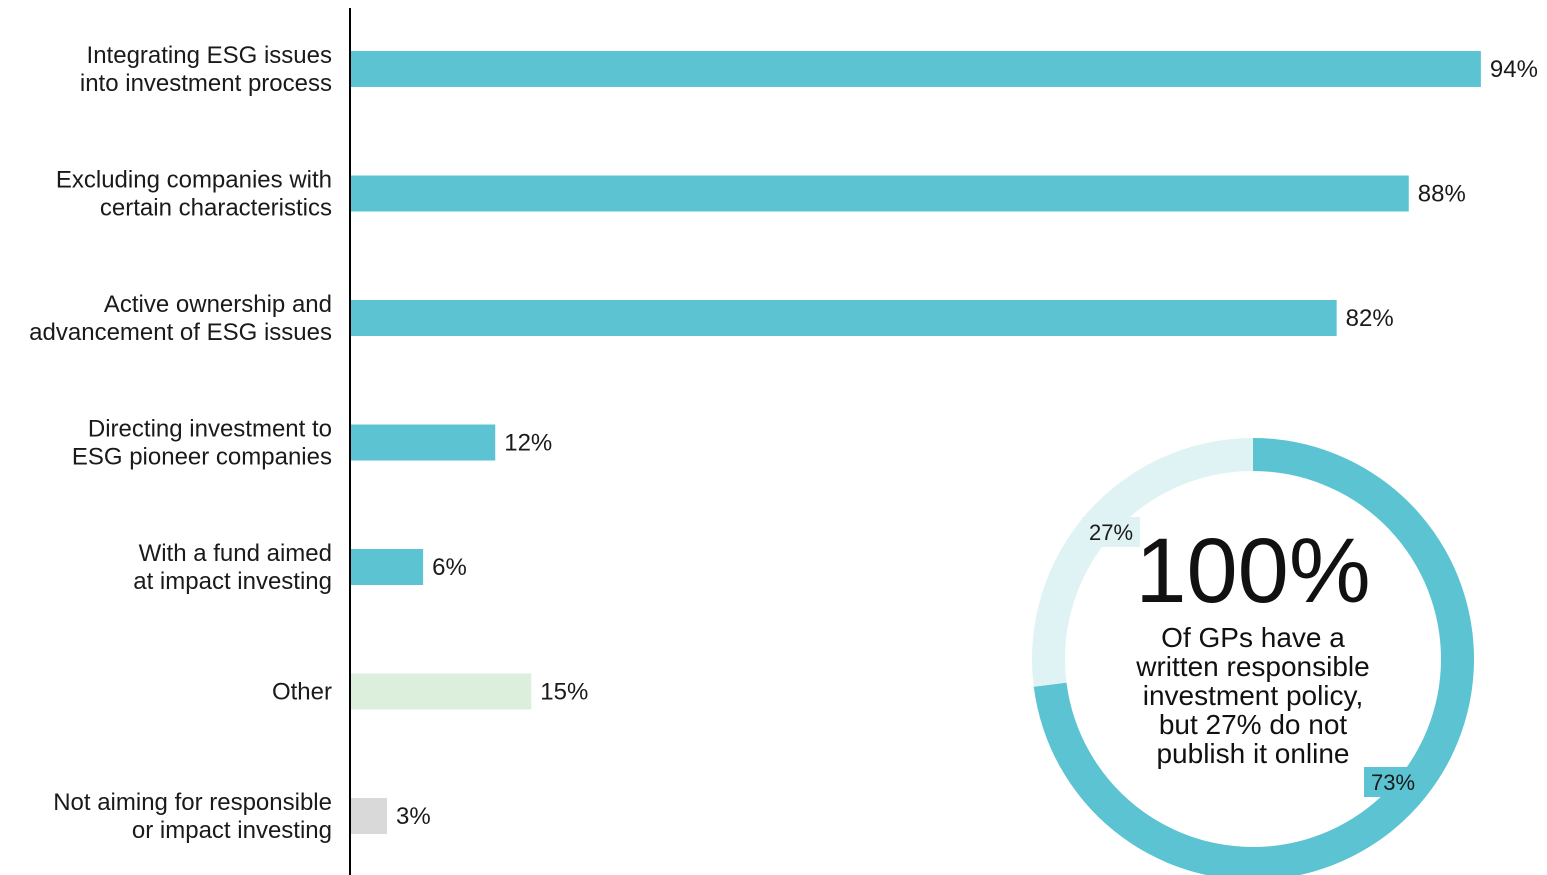  Describe the element at coordinates (1370, 318) in the screenshot. I see `bar-value-label-2: 82%` at that location.